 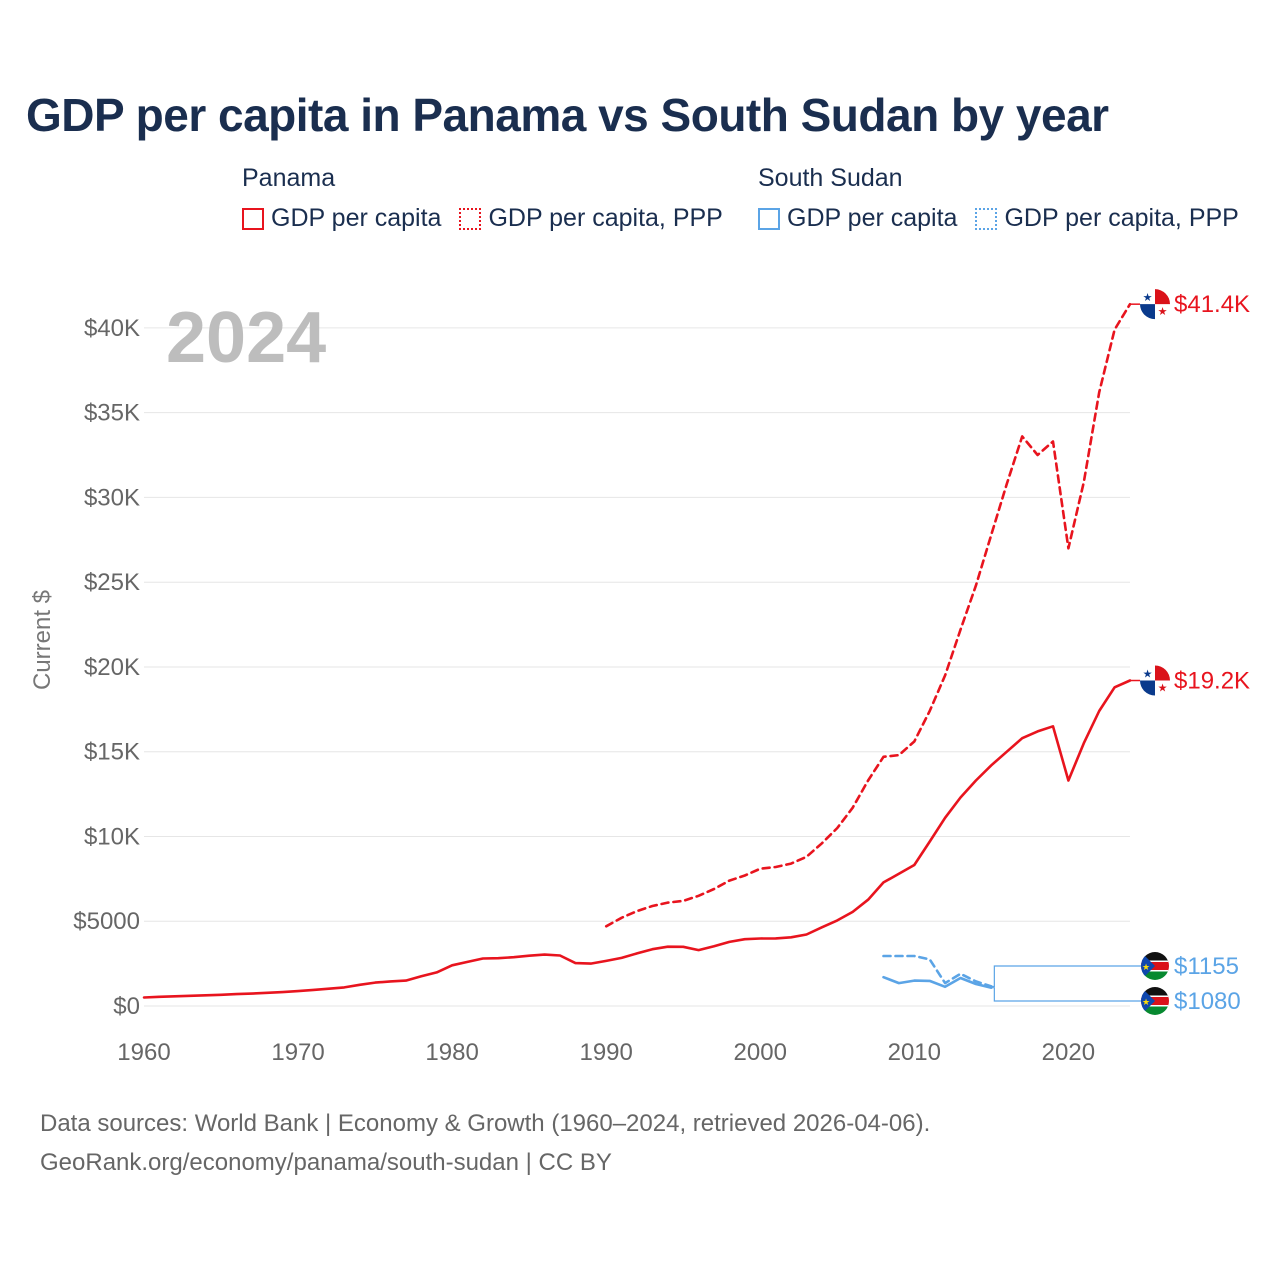 I want to click on x-tick-label: 1960, so click(x=143, y=1052).